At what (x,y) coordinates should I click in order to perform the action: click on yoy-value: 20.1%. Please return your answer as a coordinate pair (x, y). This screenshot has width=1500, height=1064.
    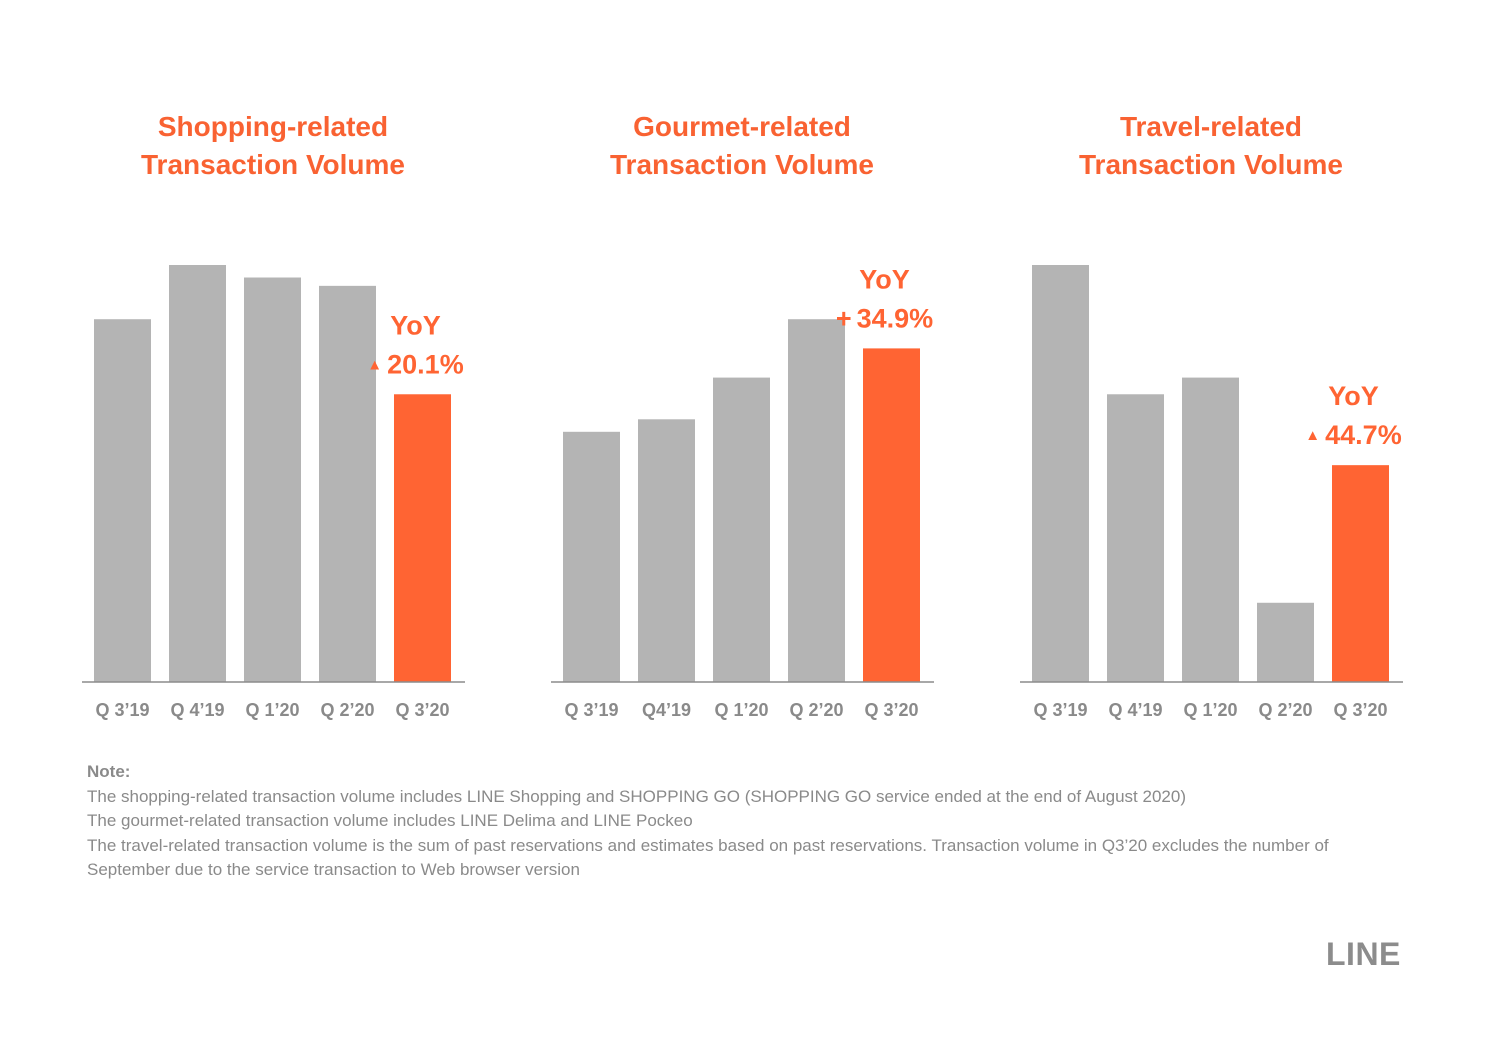
    Looking at the image, I should click on (425, 364).